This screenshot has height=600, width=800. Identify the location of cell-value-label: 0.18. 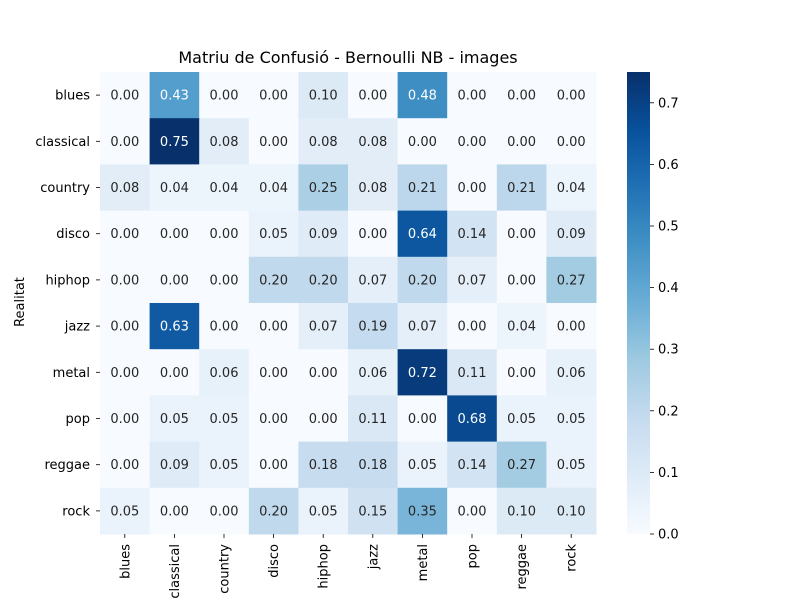
(323, 465).